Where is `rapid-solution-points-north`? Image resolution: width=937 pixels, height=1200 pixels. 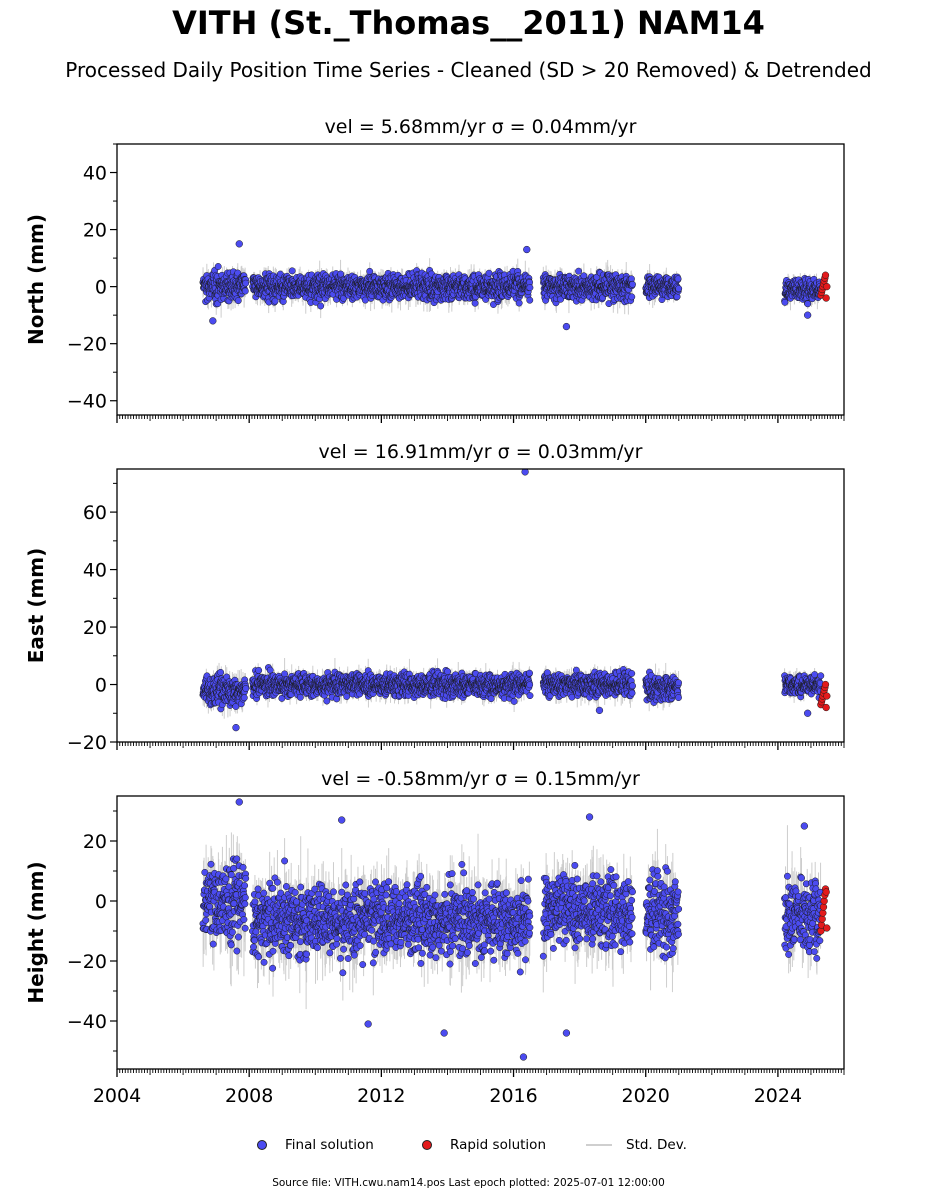
rapid-solution-points-north is located at coordinates (824, 286).